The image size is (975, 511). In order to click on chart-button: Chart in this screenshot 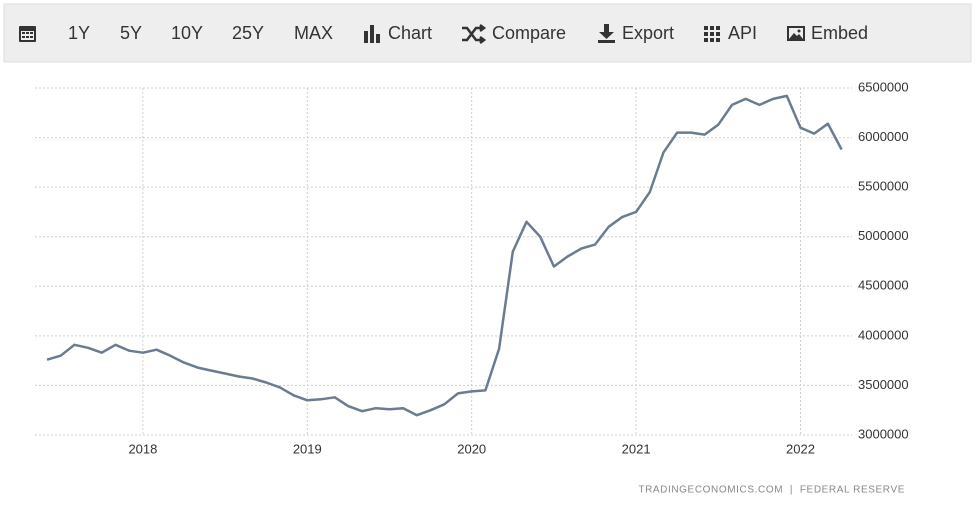, I will do `click(410, 33)`.